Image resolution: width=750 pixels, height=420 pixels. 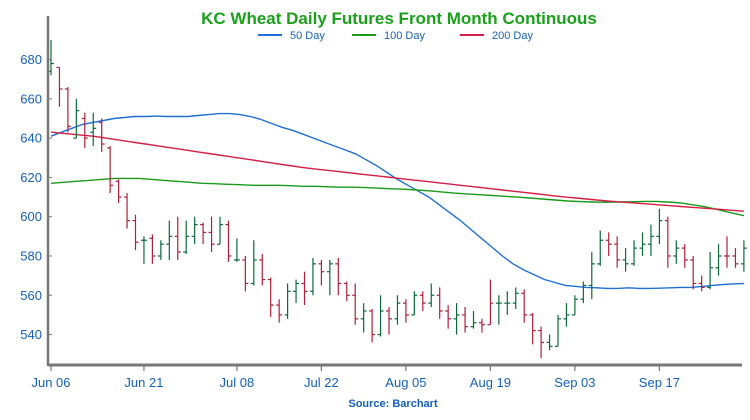 I want to click on legend: 50 Day 100 Day 200 Day, so click(x=395, y=36).